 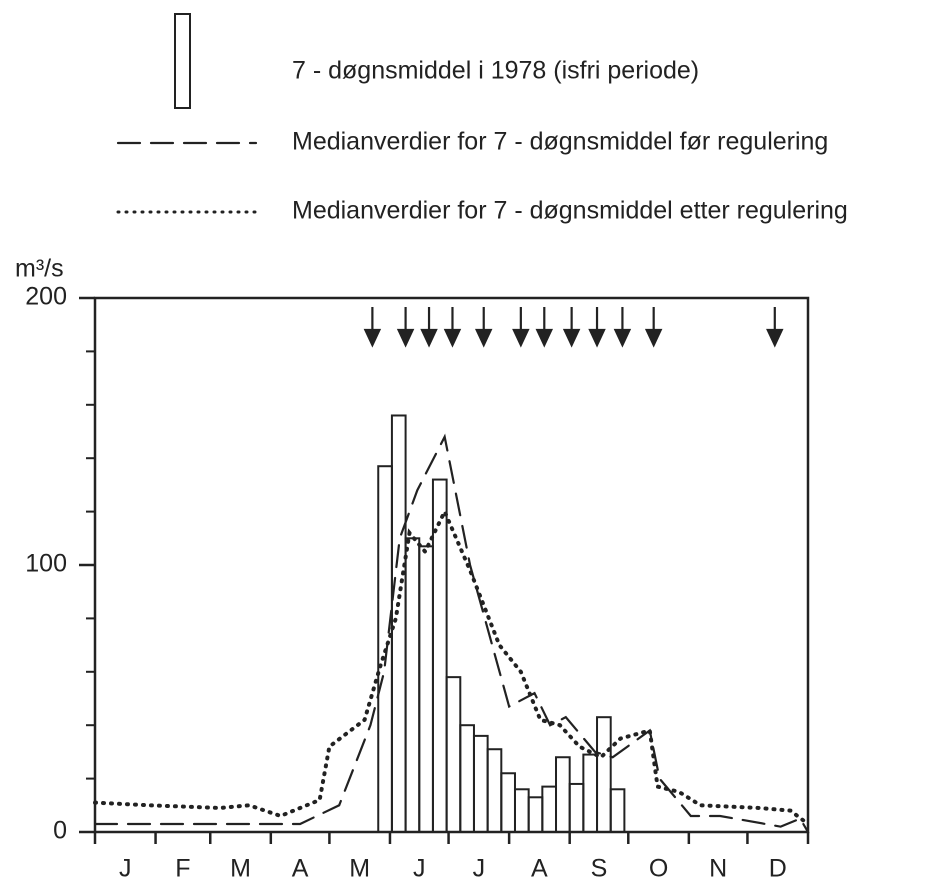 I want to click on y-tick-label: 100, so click(x=46, y=564).